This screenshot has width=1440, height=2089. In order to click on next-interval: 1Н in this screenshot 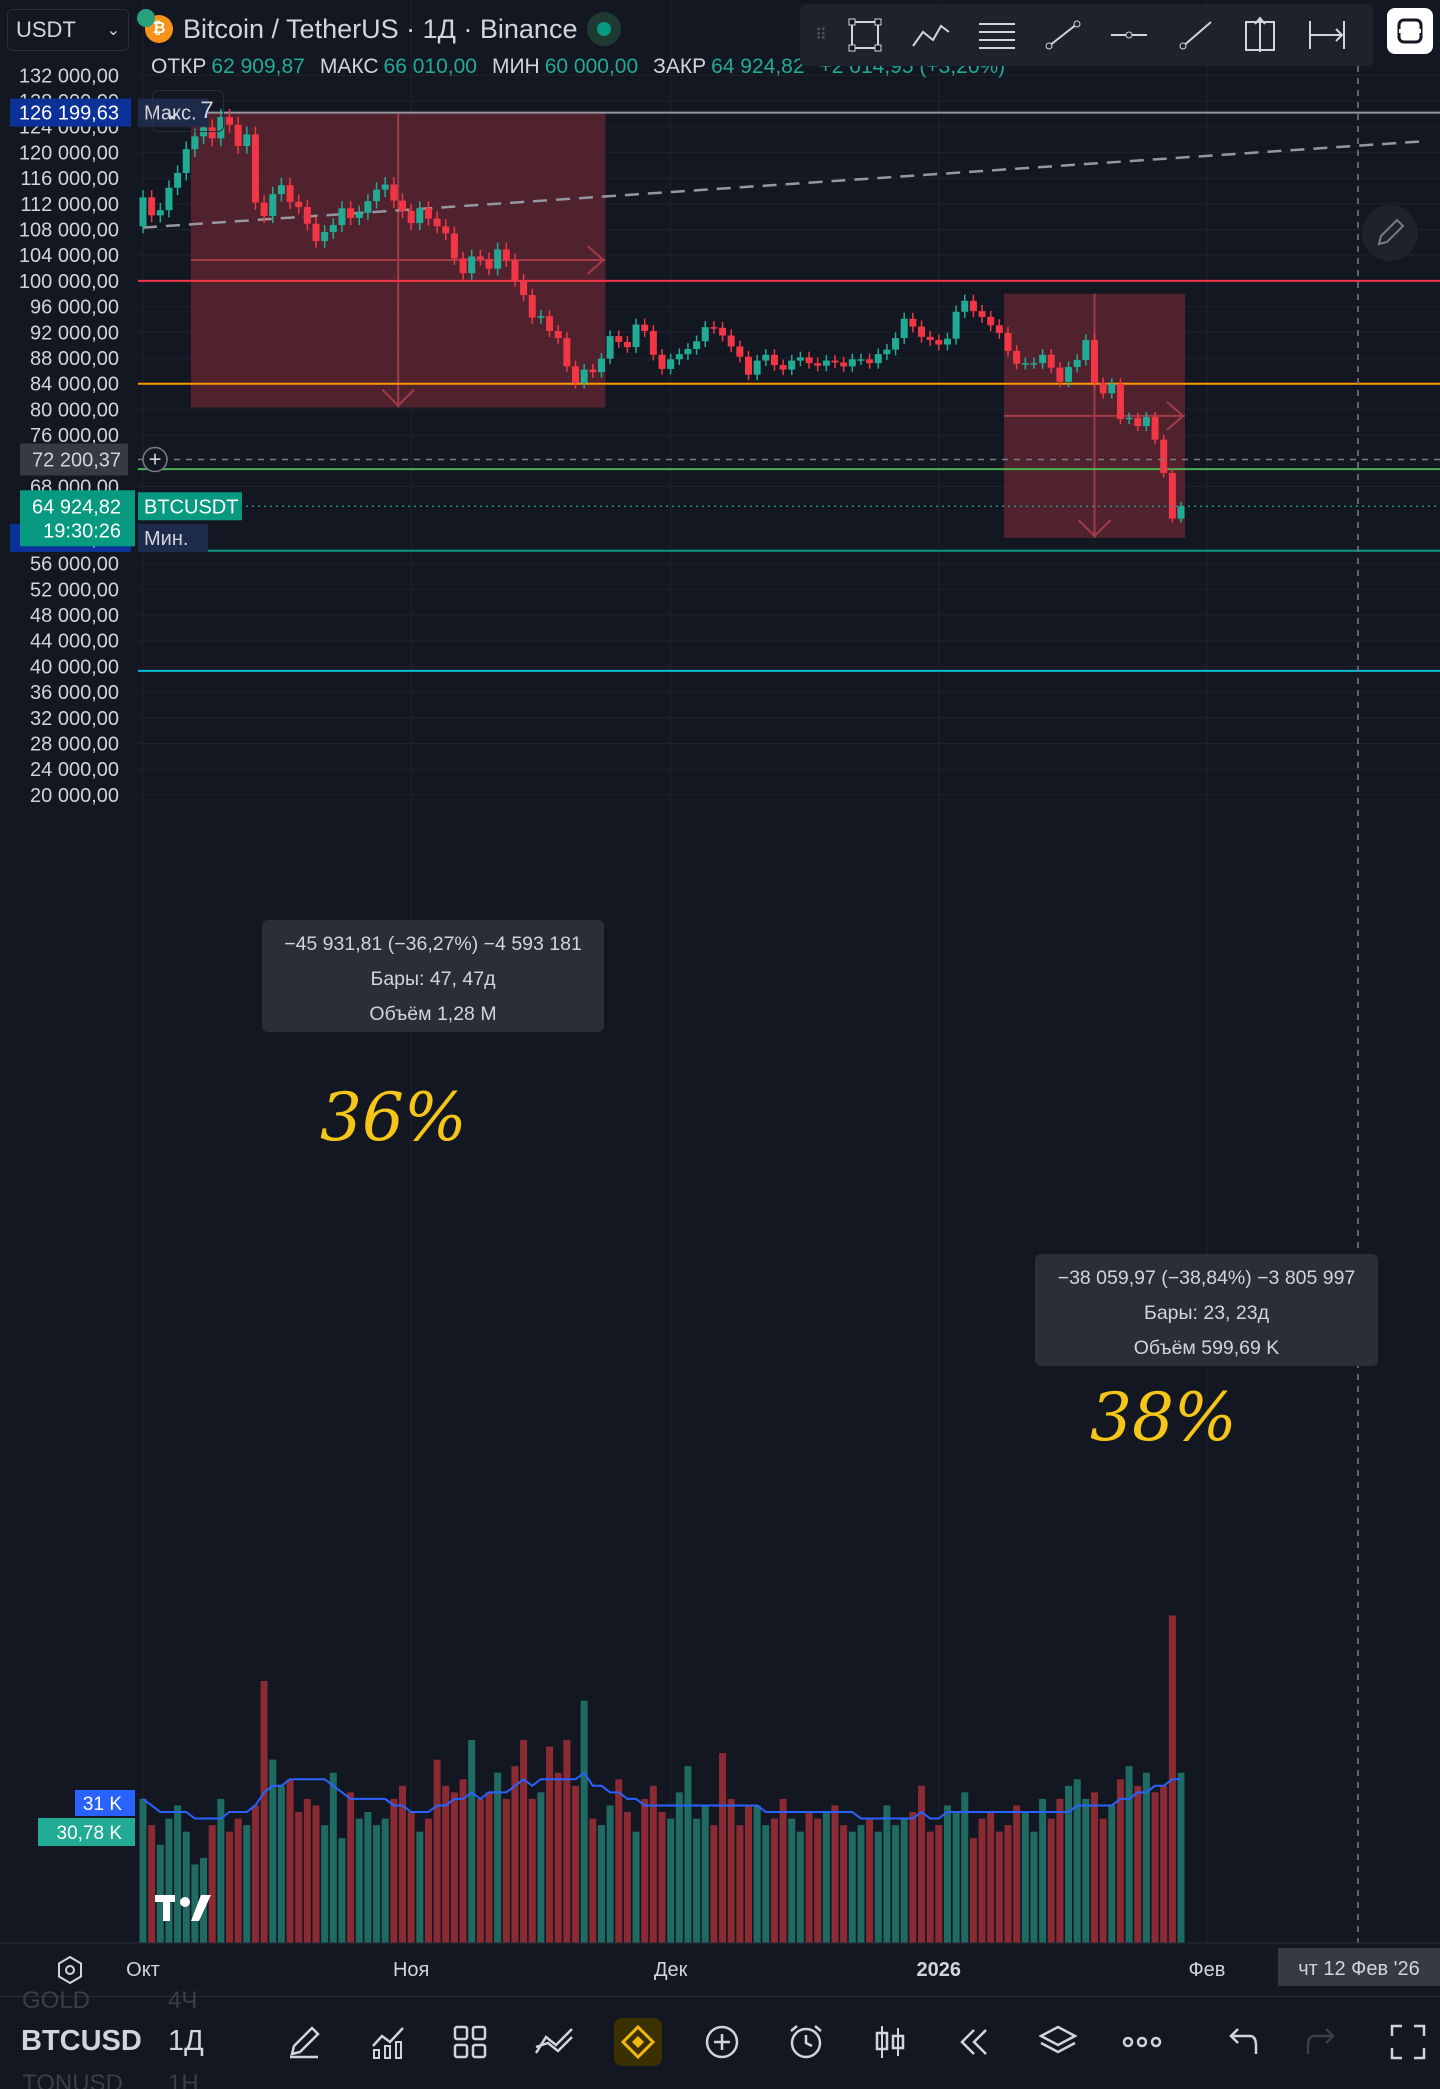, I will do `click(183, 2079)`.